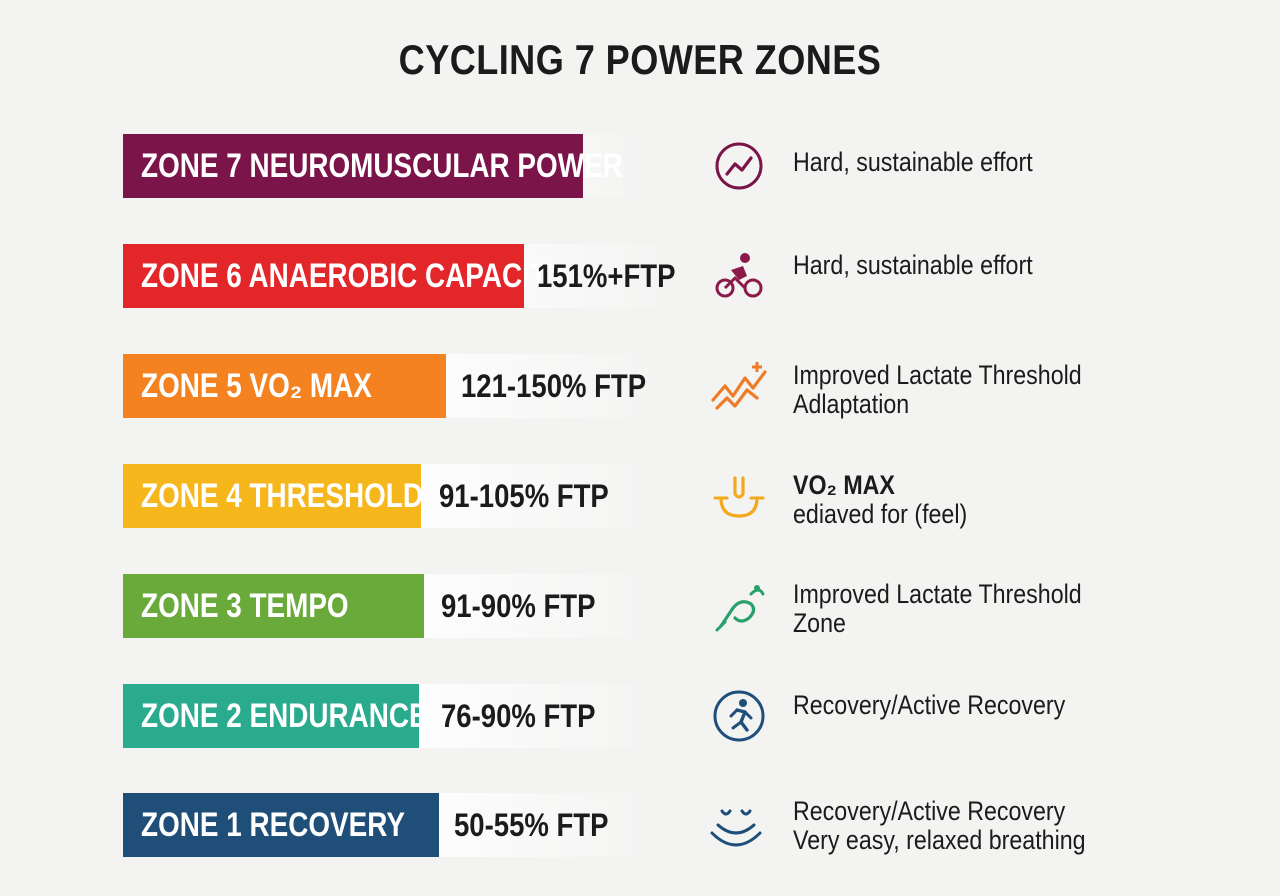  Describe the element at coordinates (673, 166) in the screenshot. I see `zone-row-7: ZONE 7 NEUROMUSCULAR POWER` at that location.